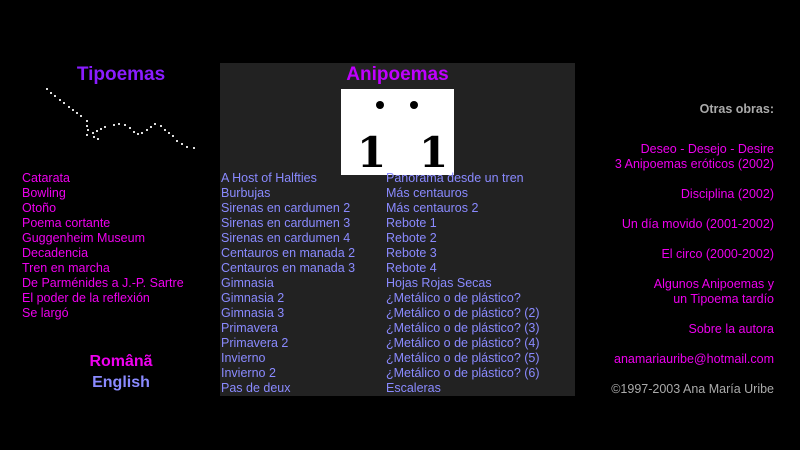  I want to click on otras-obras-link: Disciplina (2002), so click(692, 194).